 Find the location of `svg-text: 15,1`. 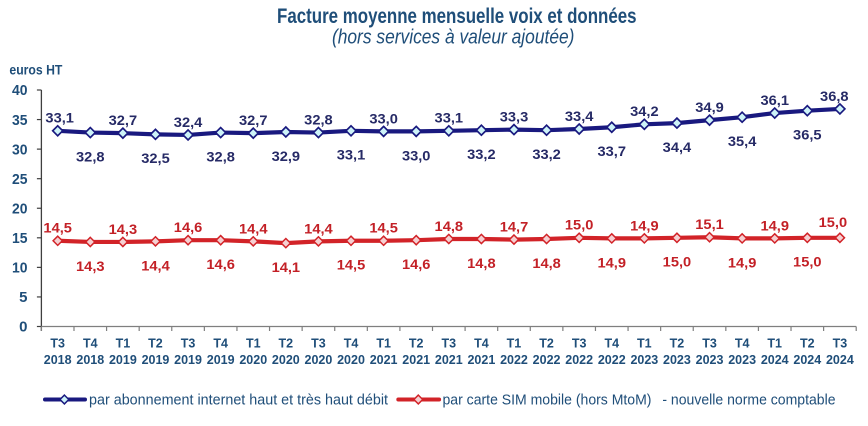

svg-text: 15,1 is located at coordinates (709, 224).